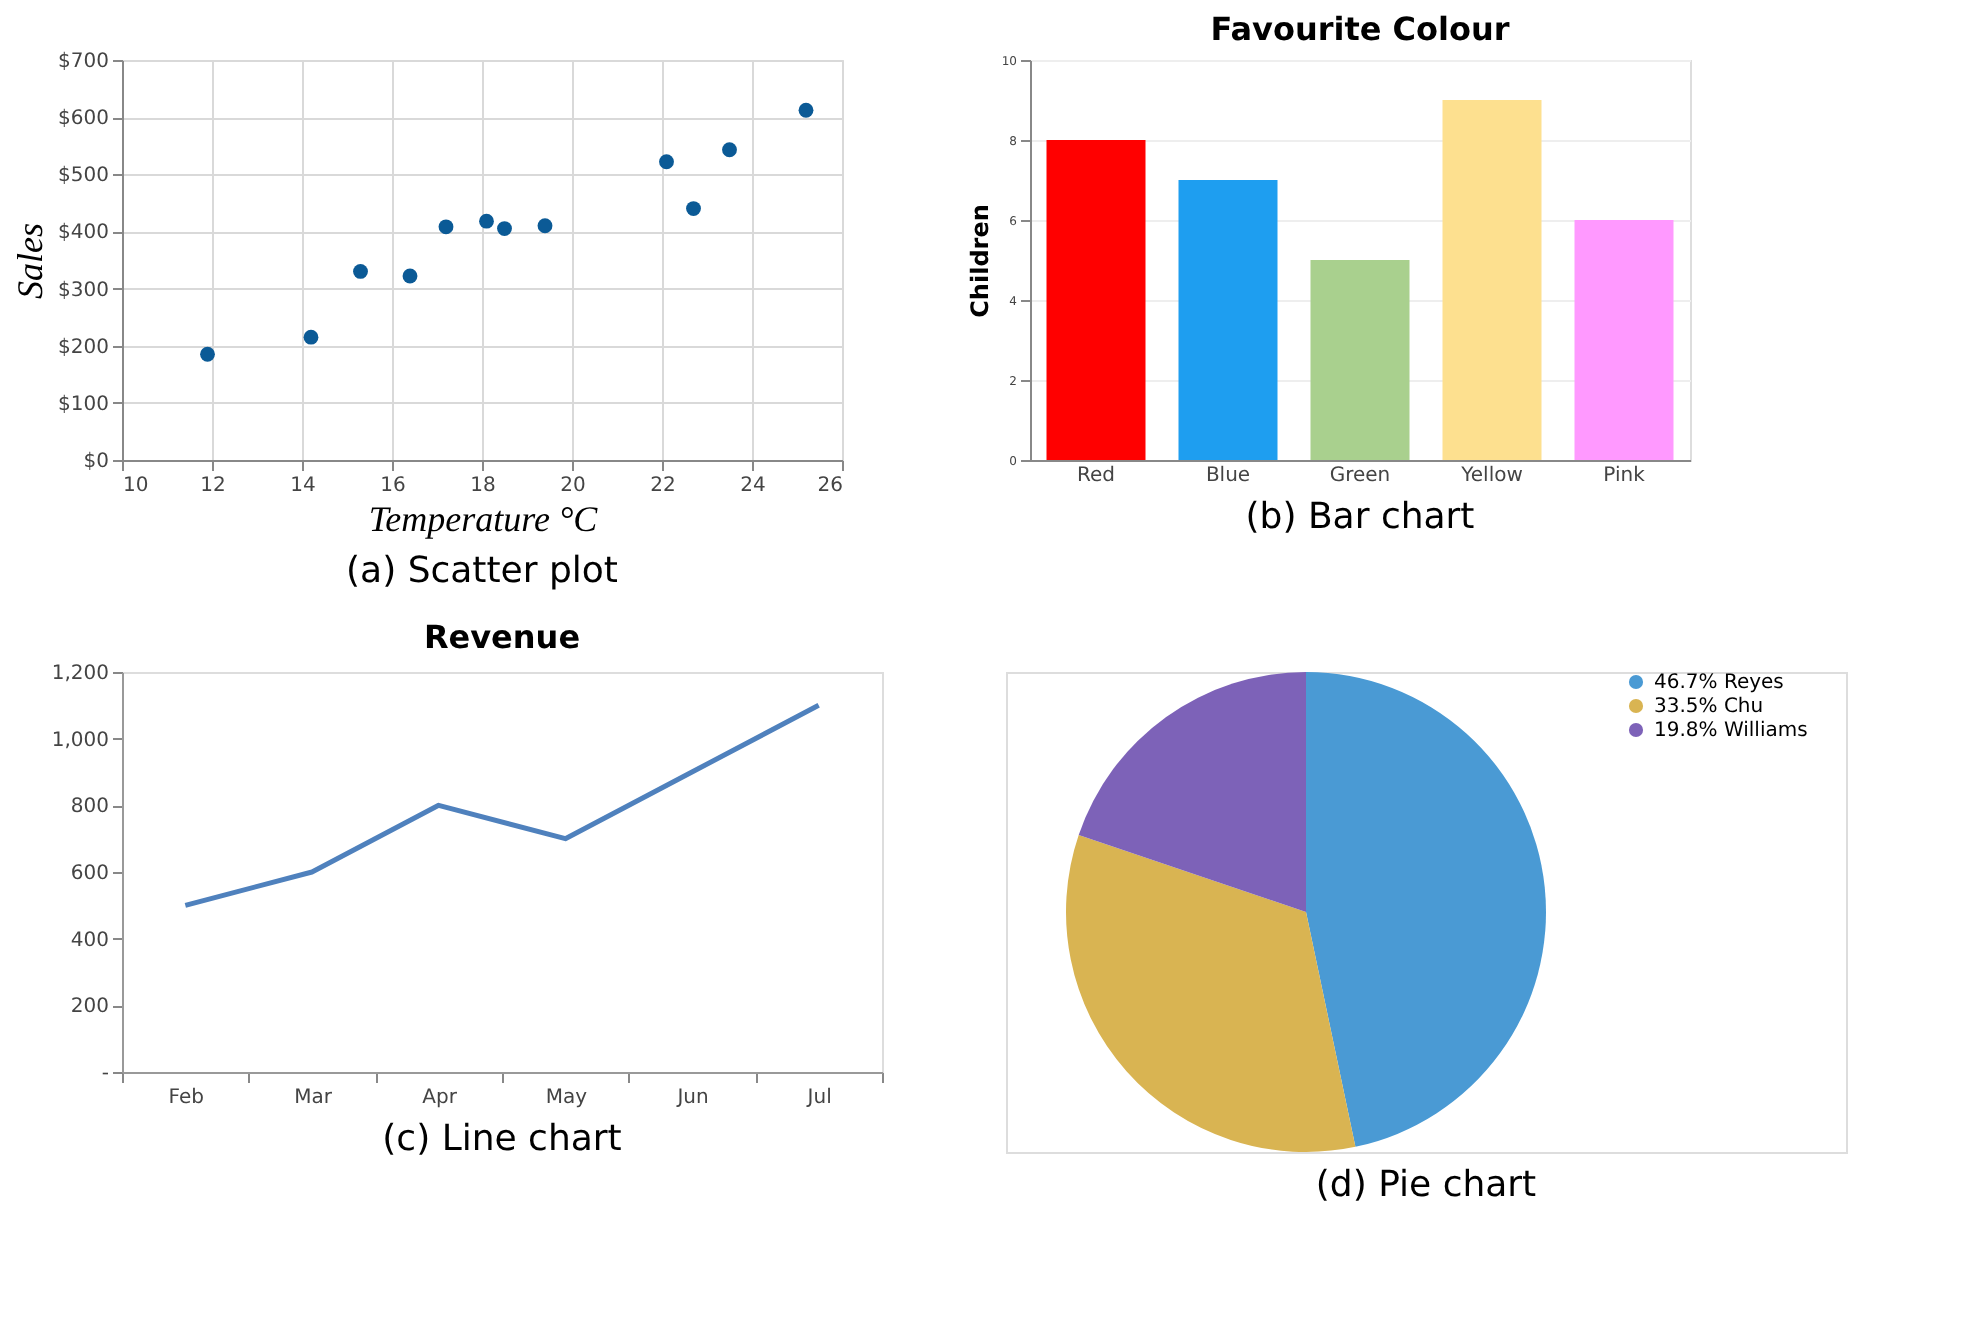 This screenshot has height=1322, width=1984. I want to click on x-tick-label: 18, so click(483, 486).